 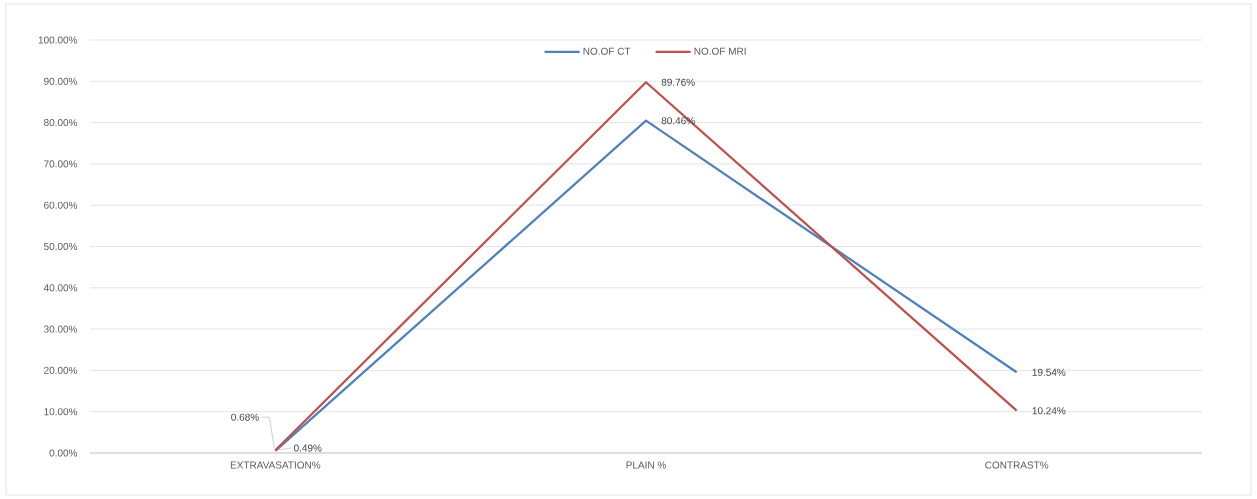 I want to click on y-tick-label: 100.00%, so click(x=58, y=40).